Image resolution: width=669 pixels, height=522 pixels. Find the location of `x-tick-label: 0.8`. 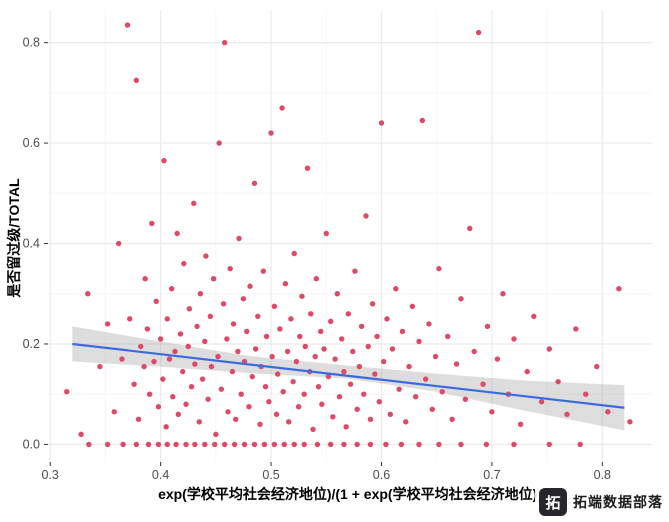

x-tick-label: 0.8 is located at coordinates (602, 475).